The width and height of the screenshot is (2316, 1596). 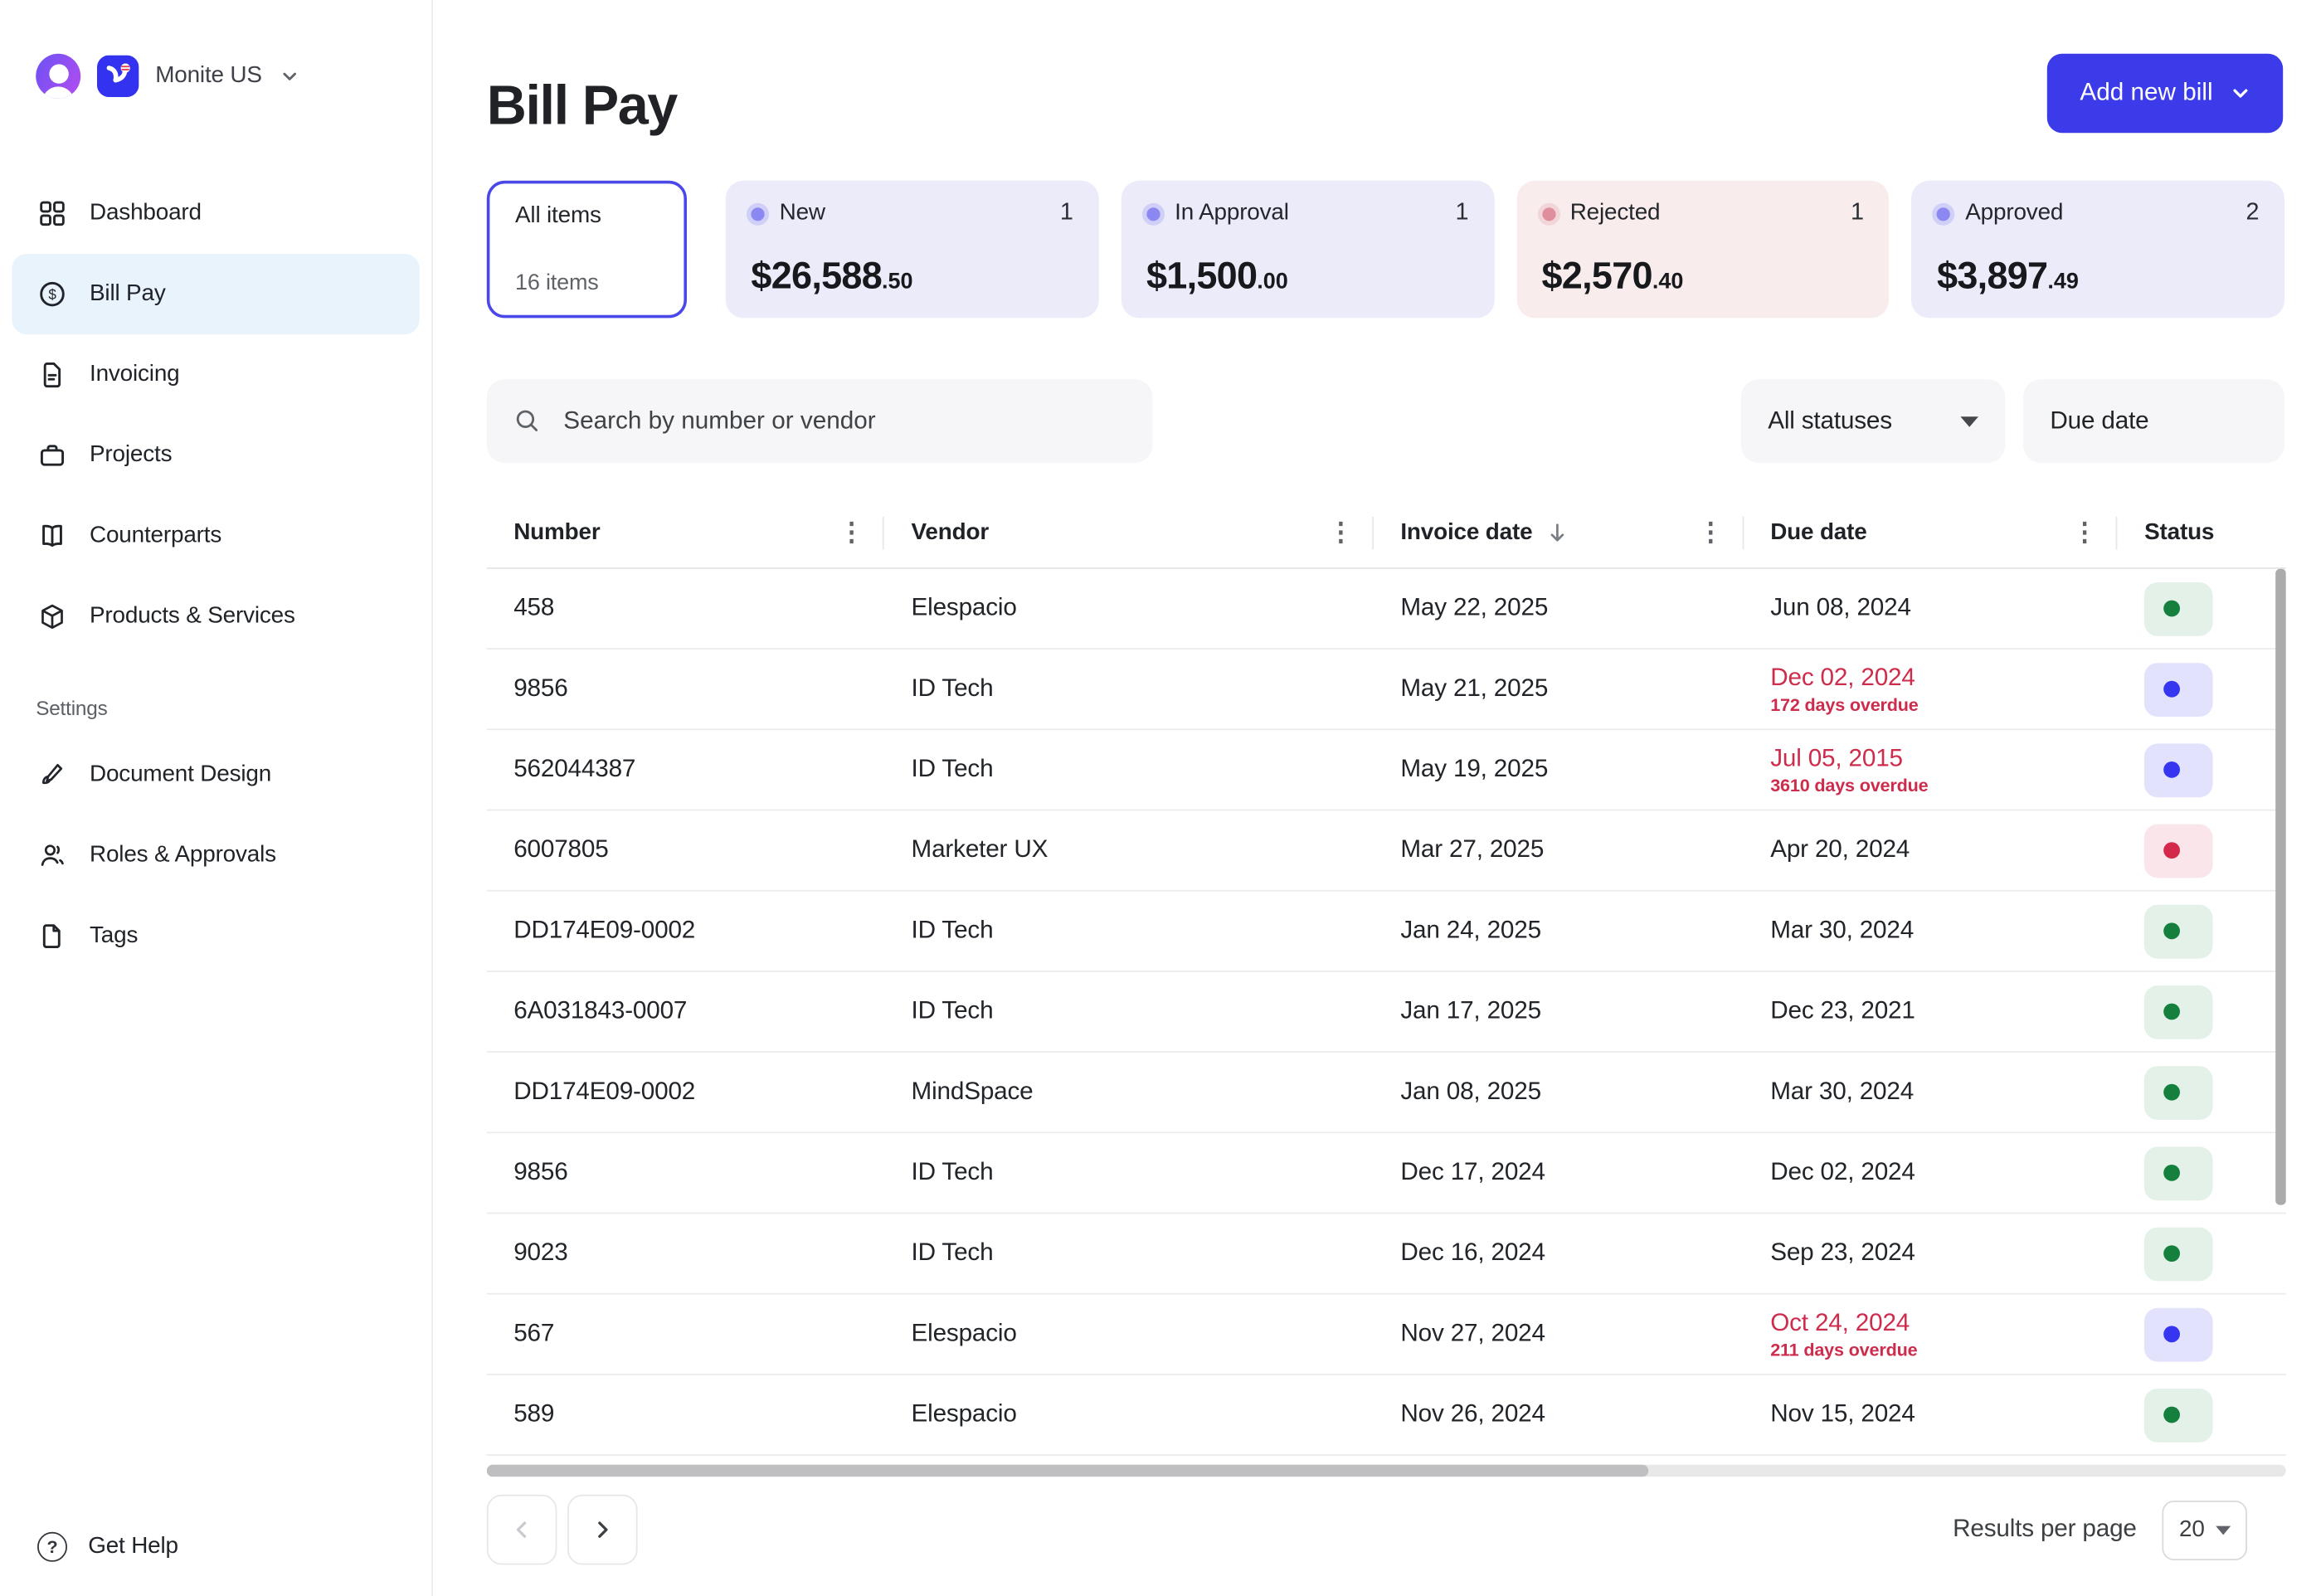 What do you see at coordinates (2098, 213) in the screenshot?
I see `status-card-top: Approved 2` at bounding box center [2098, 213].